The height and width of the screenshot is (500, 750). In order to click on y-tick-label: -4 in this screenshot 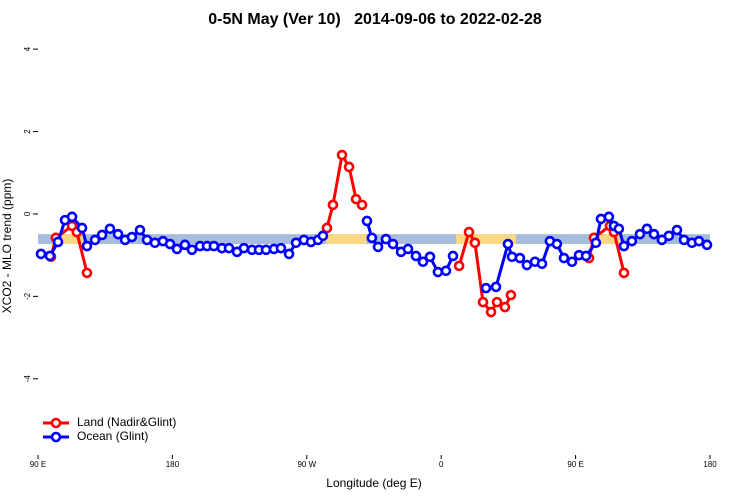, I will do `click(27, 379)`.